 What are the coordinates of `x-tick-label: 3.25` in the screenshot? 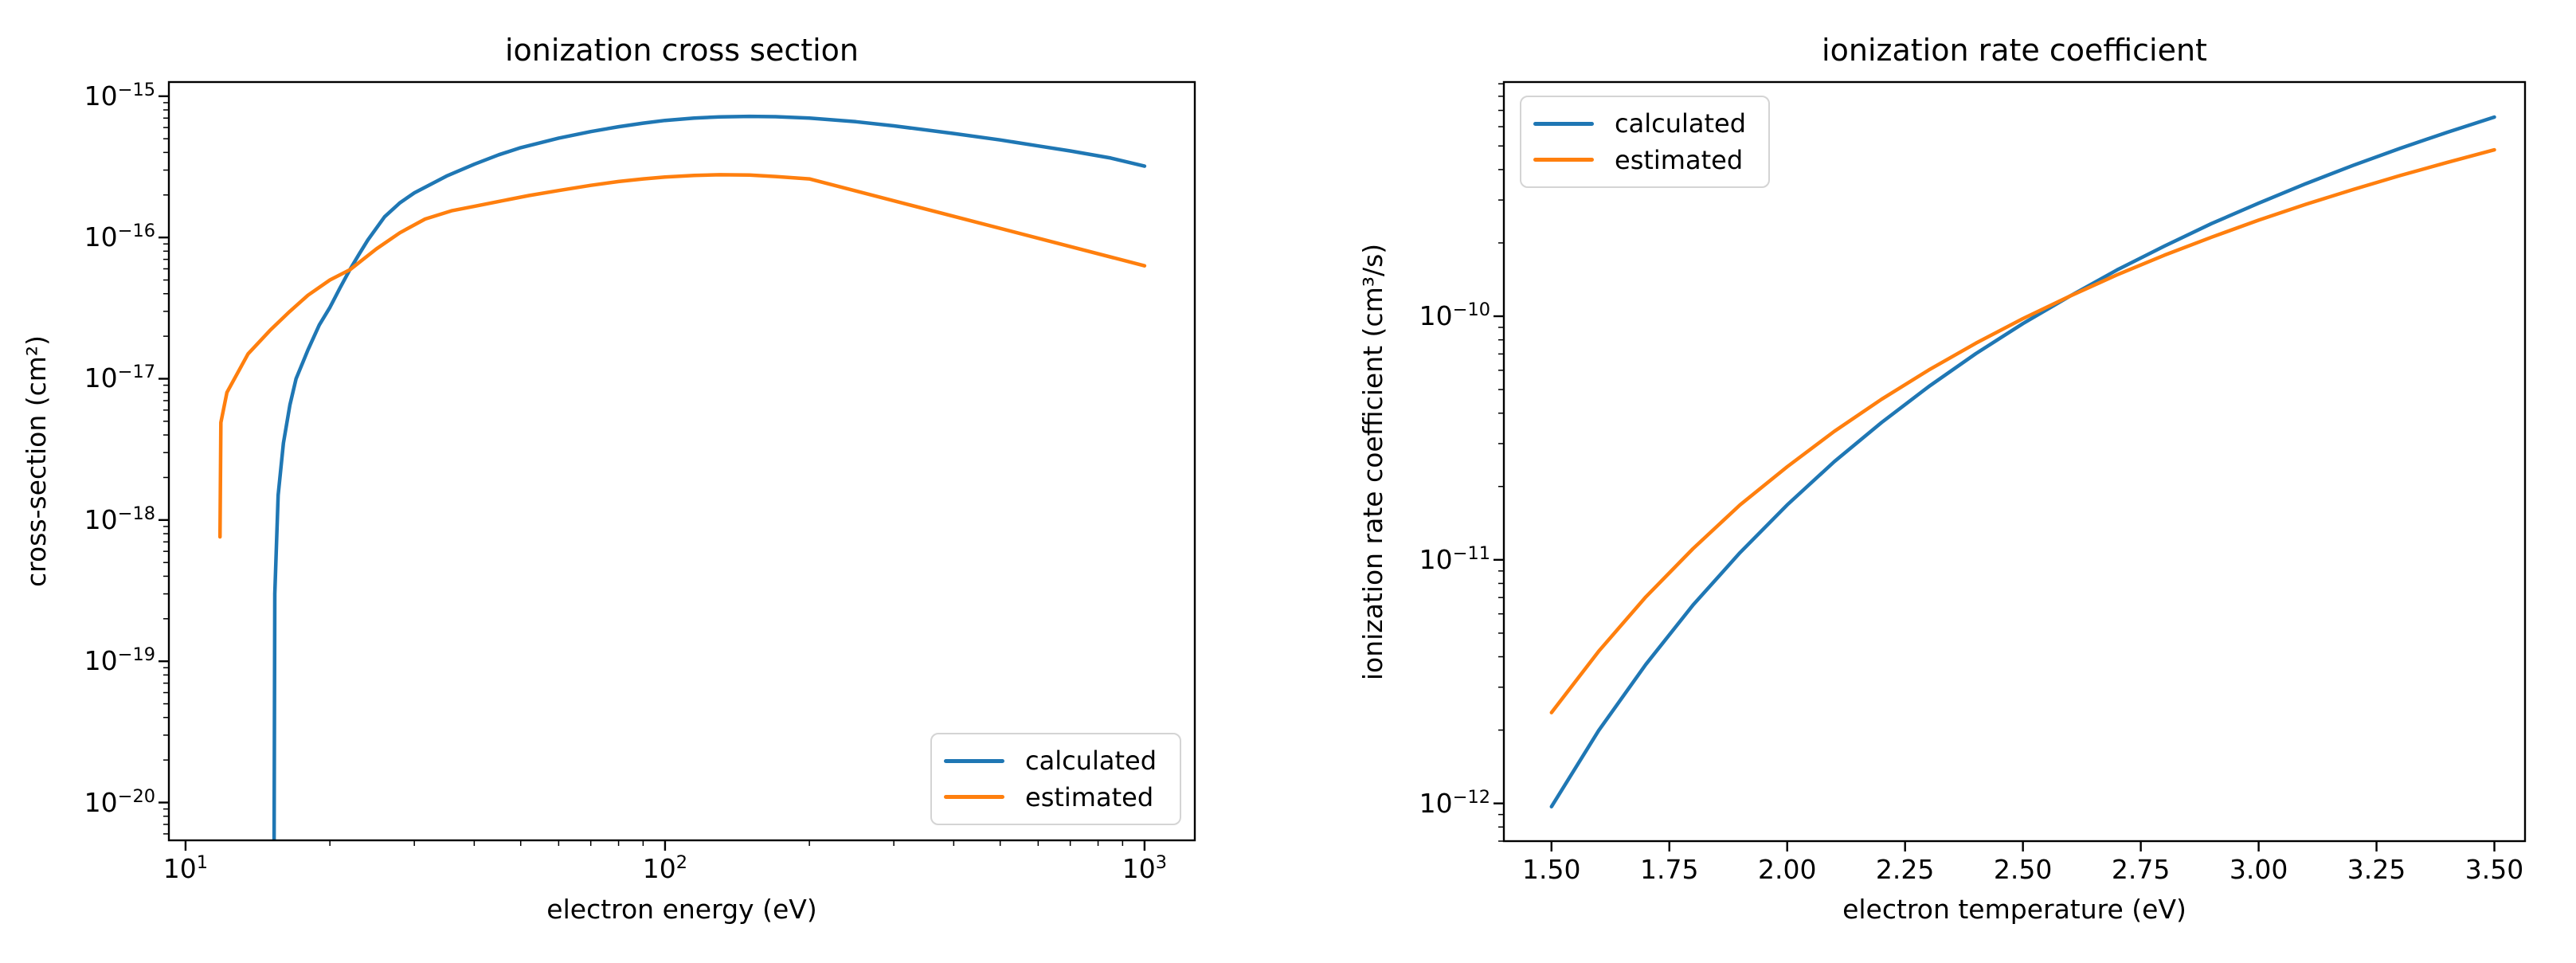 It's located at (2376, 869).